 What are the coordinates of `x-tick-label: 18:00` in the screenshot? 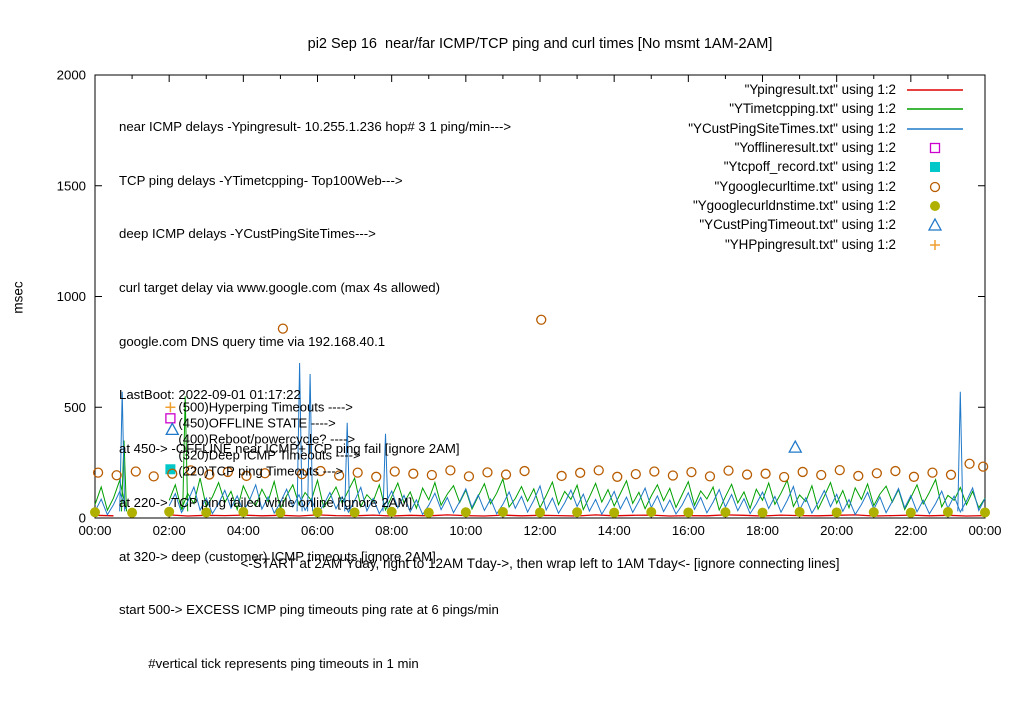 It's located at (762, 530).